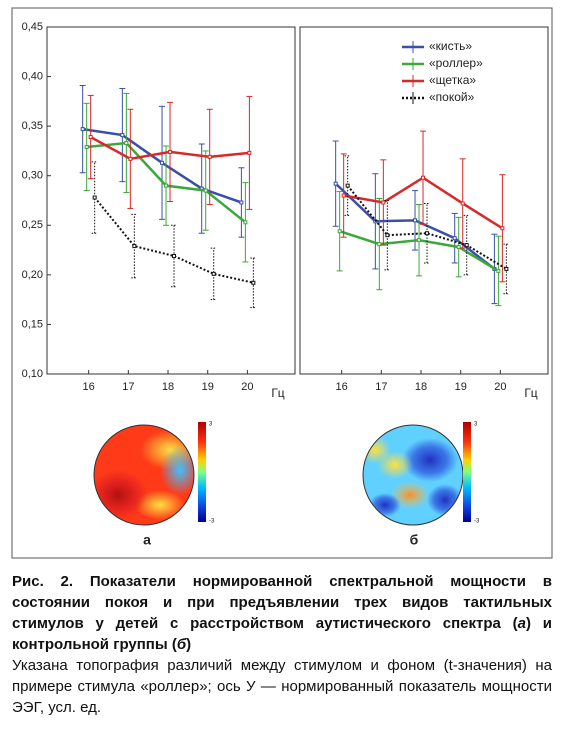 The height and width of the screenshot is (729, 563). What do you see at coordinates (32, 27) in the screenshot?
I see `y-tick-label: 0,45` at bounding box center [32, 27].